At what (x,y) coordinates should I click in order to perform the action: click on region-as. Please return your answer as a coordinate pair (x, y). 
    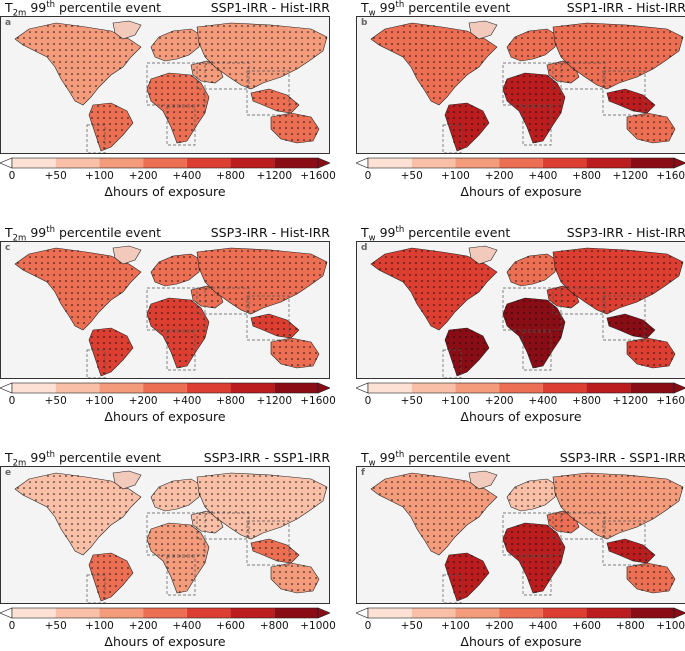
    Looking at the image, I should click on (618, 56).